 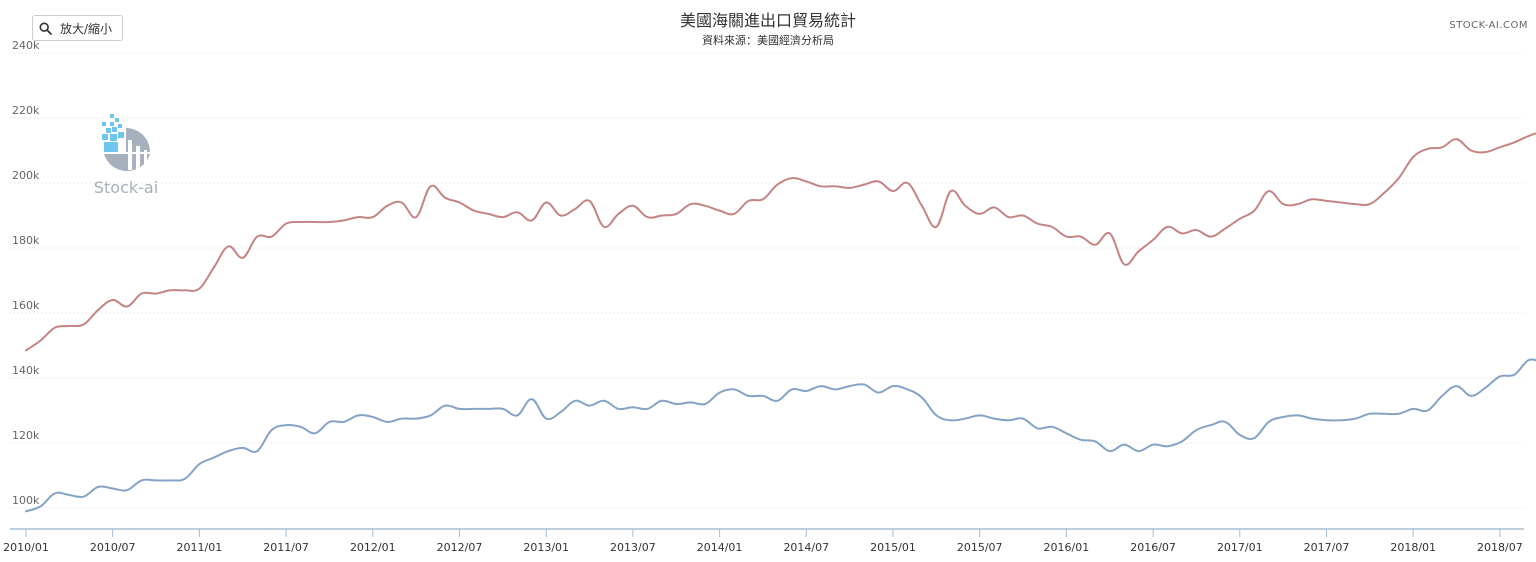 I want to click on x-tick-label: 2011/07, so click(x=286, y=547).